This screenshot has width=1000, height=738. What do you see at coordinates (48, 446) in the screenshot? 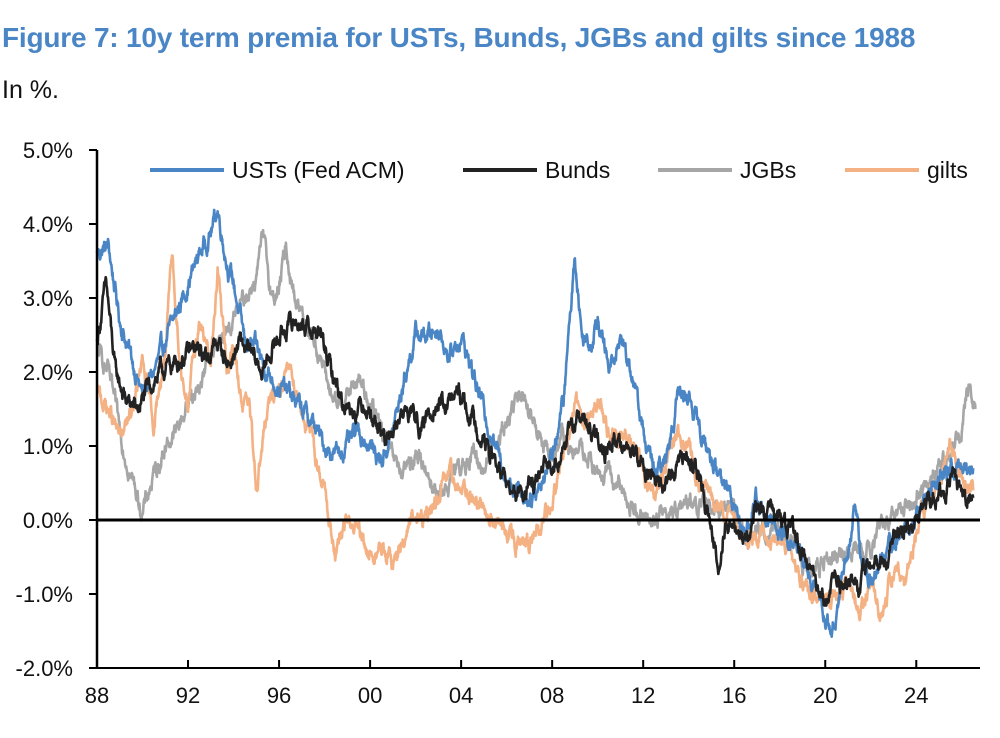
I see `y-tick-label: 1.0%` at bounding box center [48, 446].